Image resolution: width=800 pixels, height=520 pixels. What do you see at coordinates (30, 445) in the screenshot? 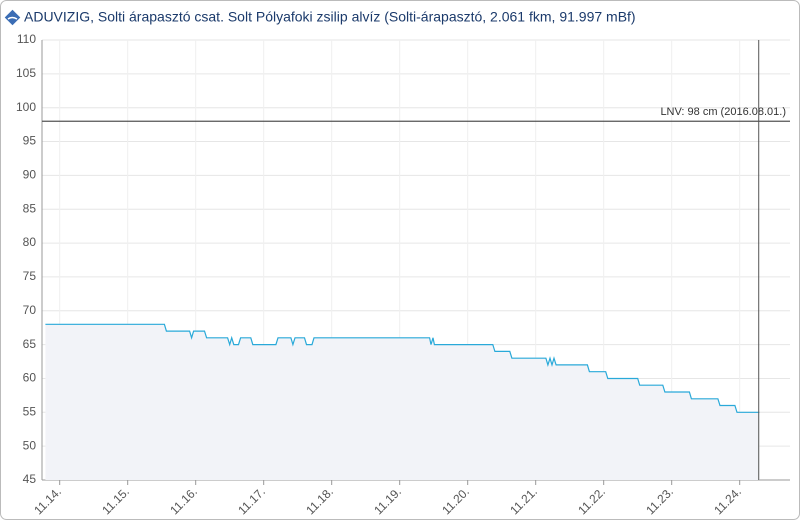
I see `y-tick-label: 50` at bounding box center [30, 445].